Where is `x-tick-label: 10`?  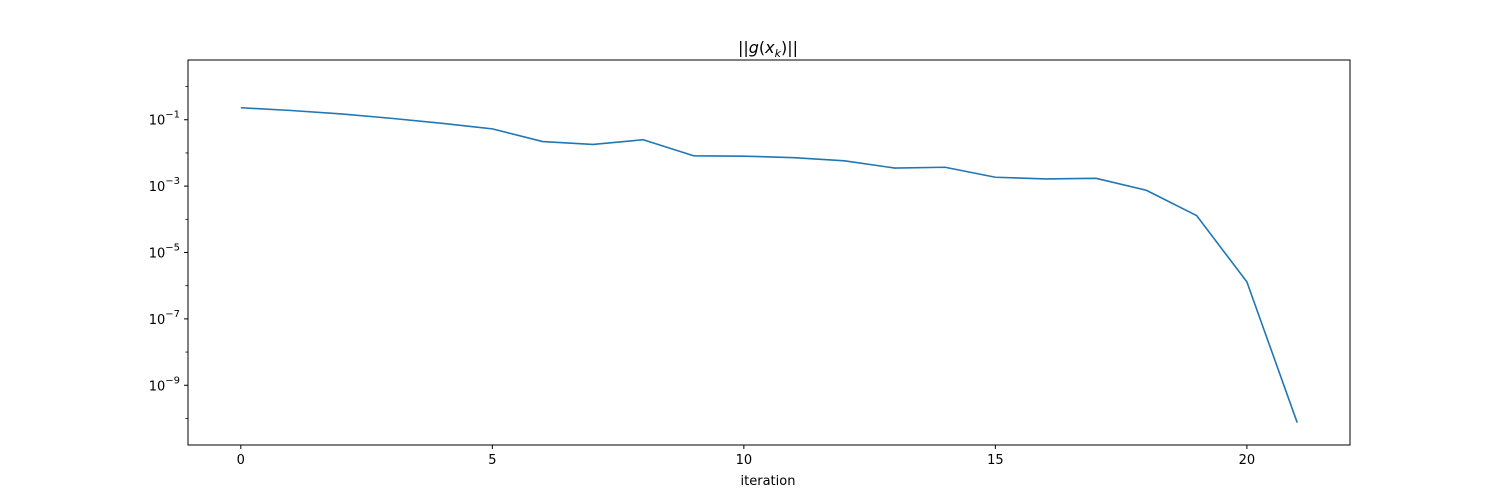 x-tick-label: 10 is located at coordinates (744, 460).